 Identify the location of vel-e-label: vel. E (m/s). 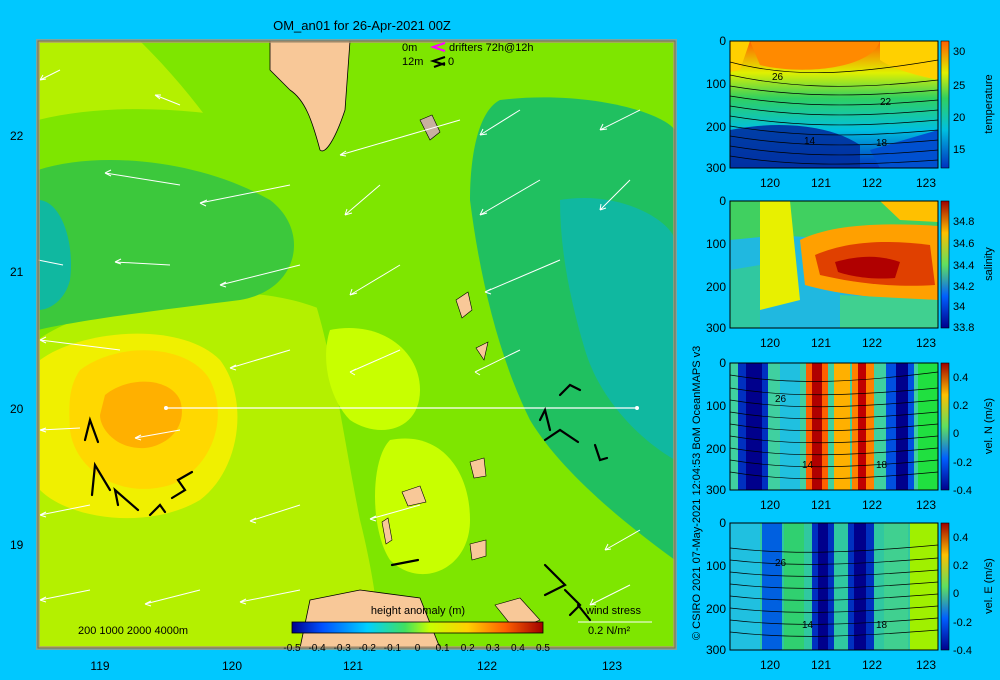
(989, 586).